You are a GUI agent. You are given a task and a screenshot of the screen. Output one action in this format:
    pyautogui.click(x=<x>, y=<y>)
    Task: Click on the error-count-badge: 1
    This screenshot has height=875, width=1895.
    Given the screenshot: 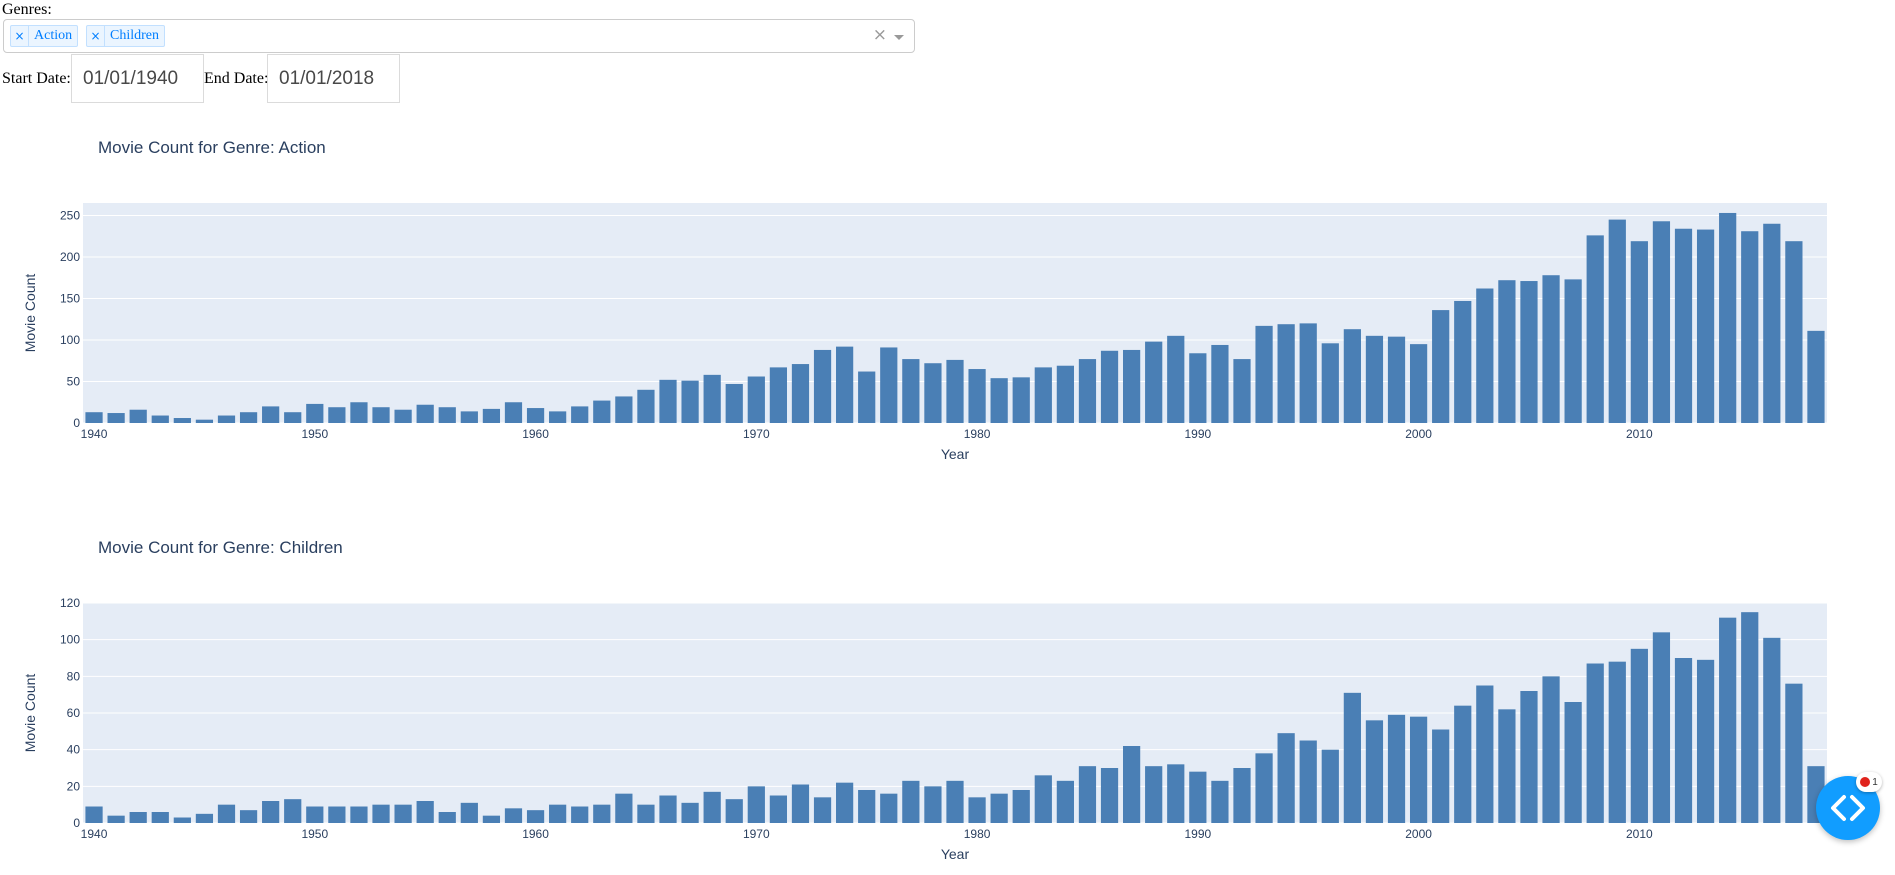 What is the action you would take?
    pyautogui.click(x=1869, y=782)
    